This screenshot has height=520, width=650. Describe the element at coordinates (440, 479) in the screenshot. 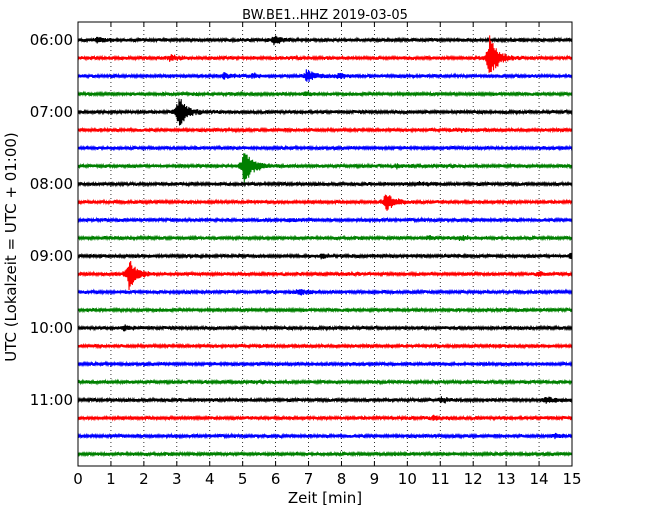

I see `x-tick-label: 11` at that location.